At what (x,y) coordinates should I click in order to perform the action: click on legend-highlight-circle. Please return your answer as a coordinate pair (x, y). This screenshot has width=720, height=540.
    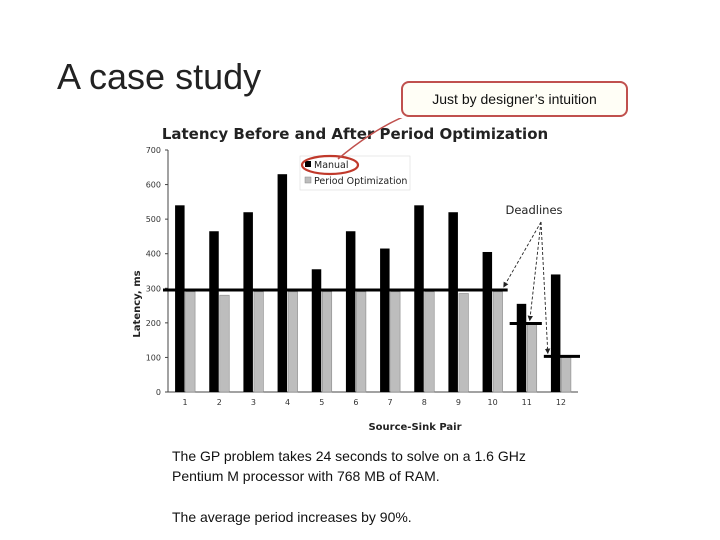
    Looking at the image, I should click on (330, 165).